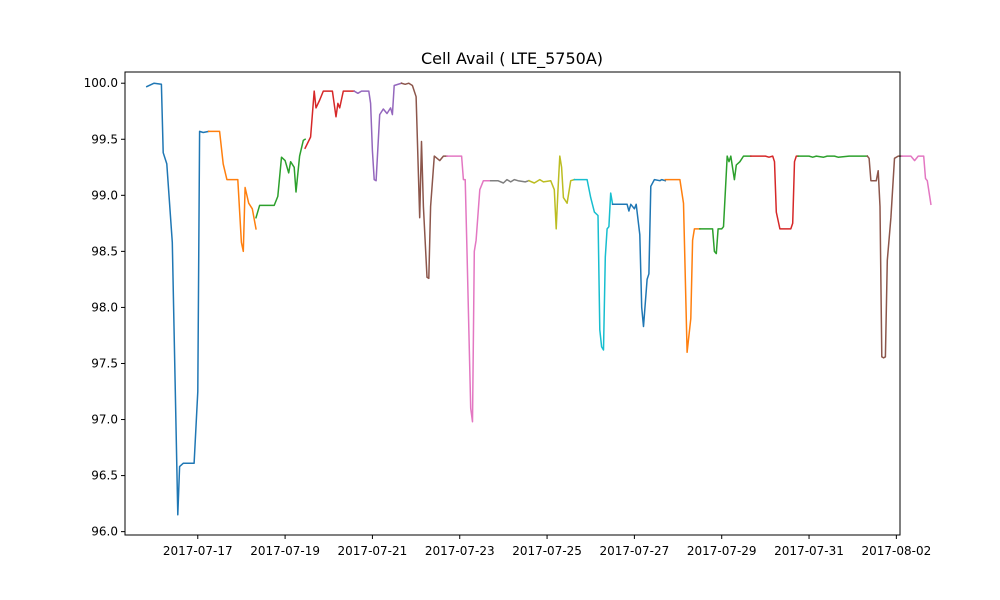 The height and width of the screenshot is (600, 1000). What do you see at coordinates (285, 551) in the screenshot?
I see `x-tick-label: 2017-07-19` at bounding box center [285, 551].